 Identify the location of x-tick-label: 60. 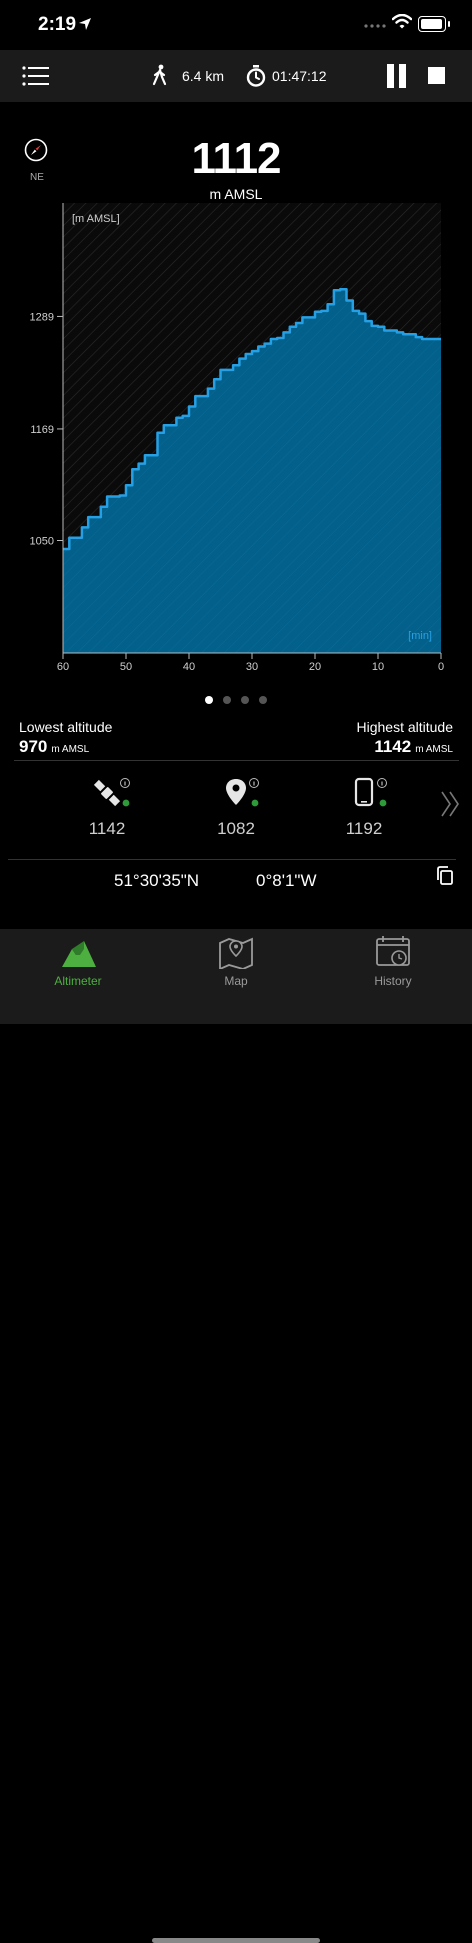
(63, 667).